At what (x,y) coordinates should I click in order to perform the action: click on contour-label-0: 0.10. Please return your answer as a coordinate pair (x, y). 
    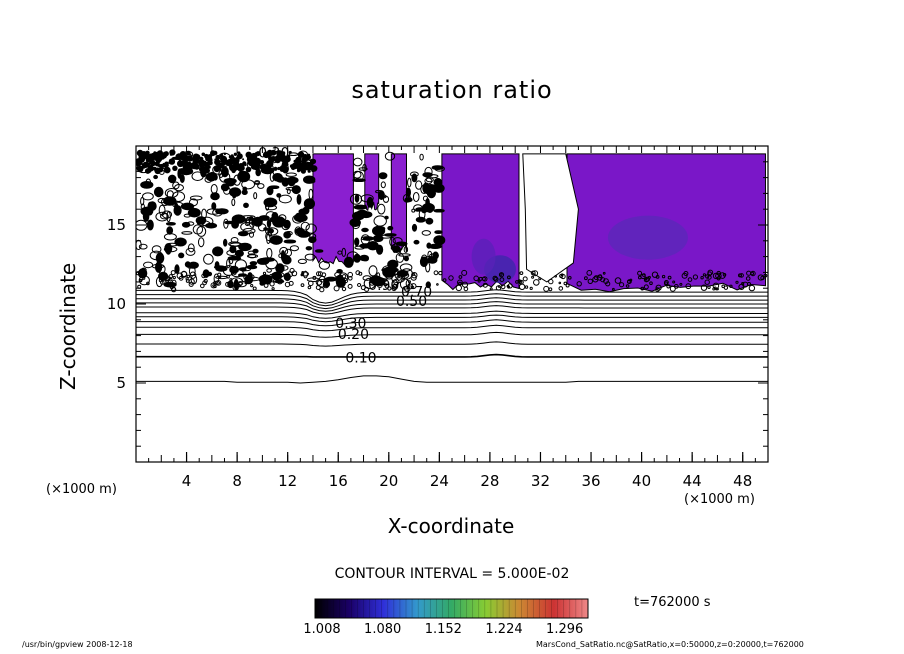
    Looking at the image, I should click on (360, 359).